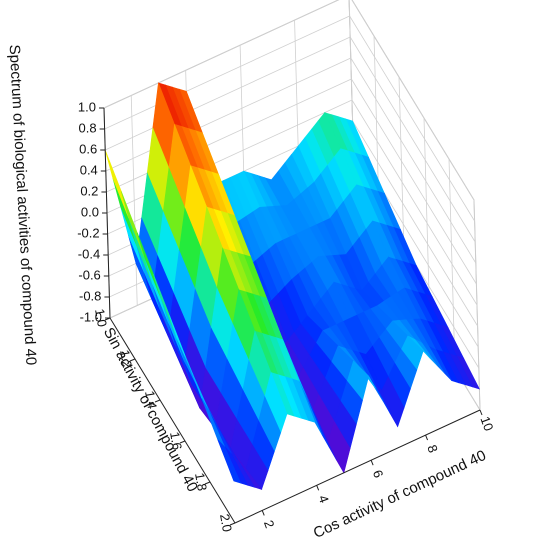  I want to click on x-tick-label: 8, so click(432, 449).